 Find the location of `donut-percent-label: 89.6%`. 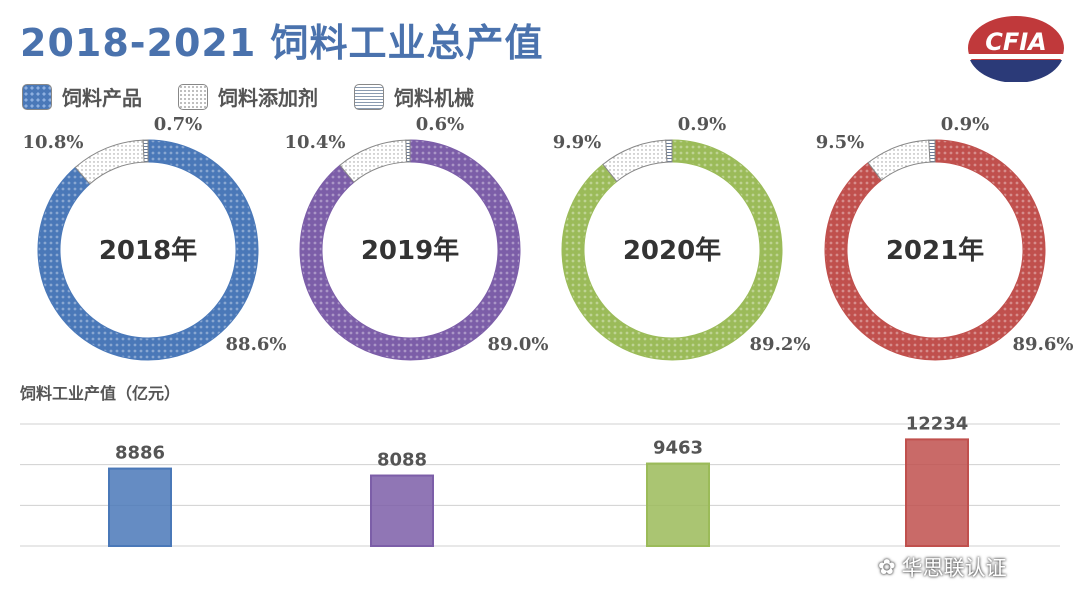

donut-percent-label: 89.6% is located at coordinates (1043, 344).